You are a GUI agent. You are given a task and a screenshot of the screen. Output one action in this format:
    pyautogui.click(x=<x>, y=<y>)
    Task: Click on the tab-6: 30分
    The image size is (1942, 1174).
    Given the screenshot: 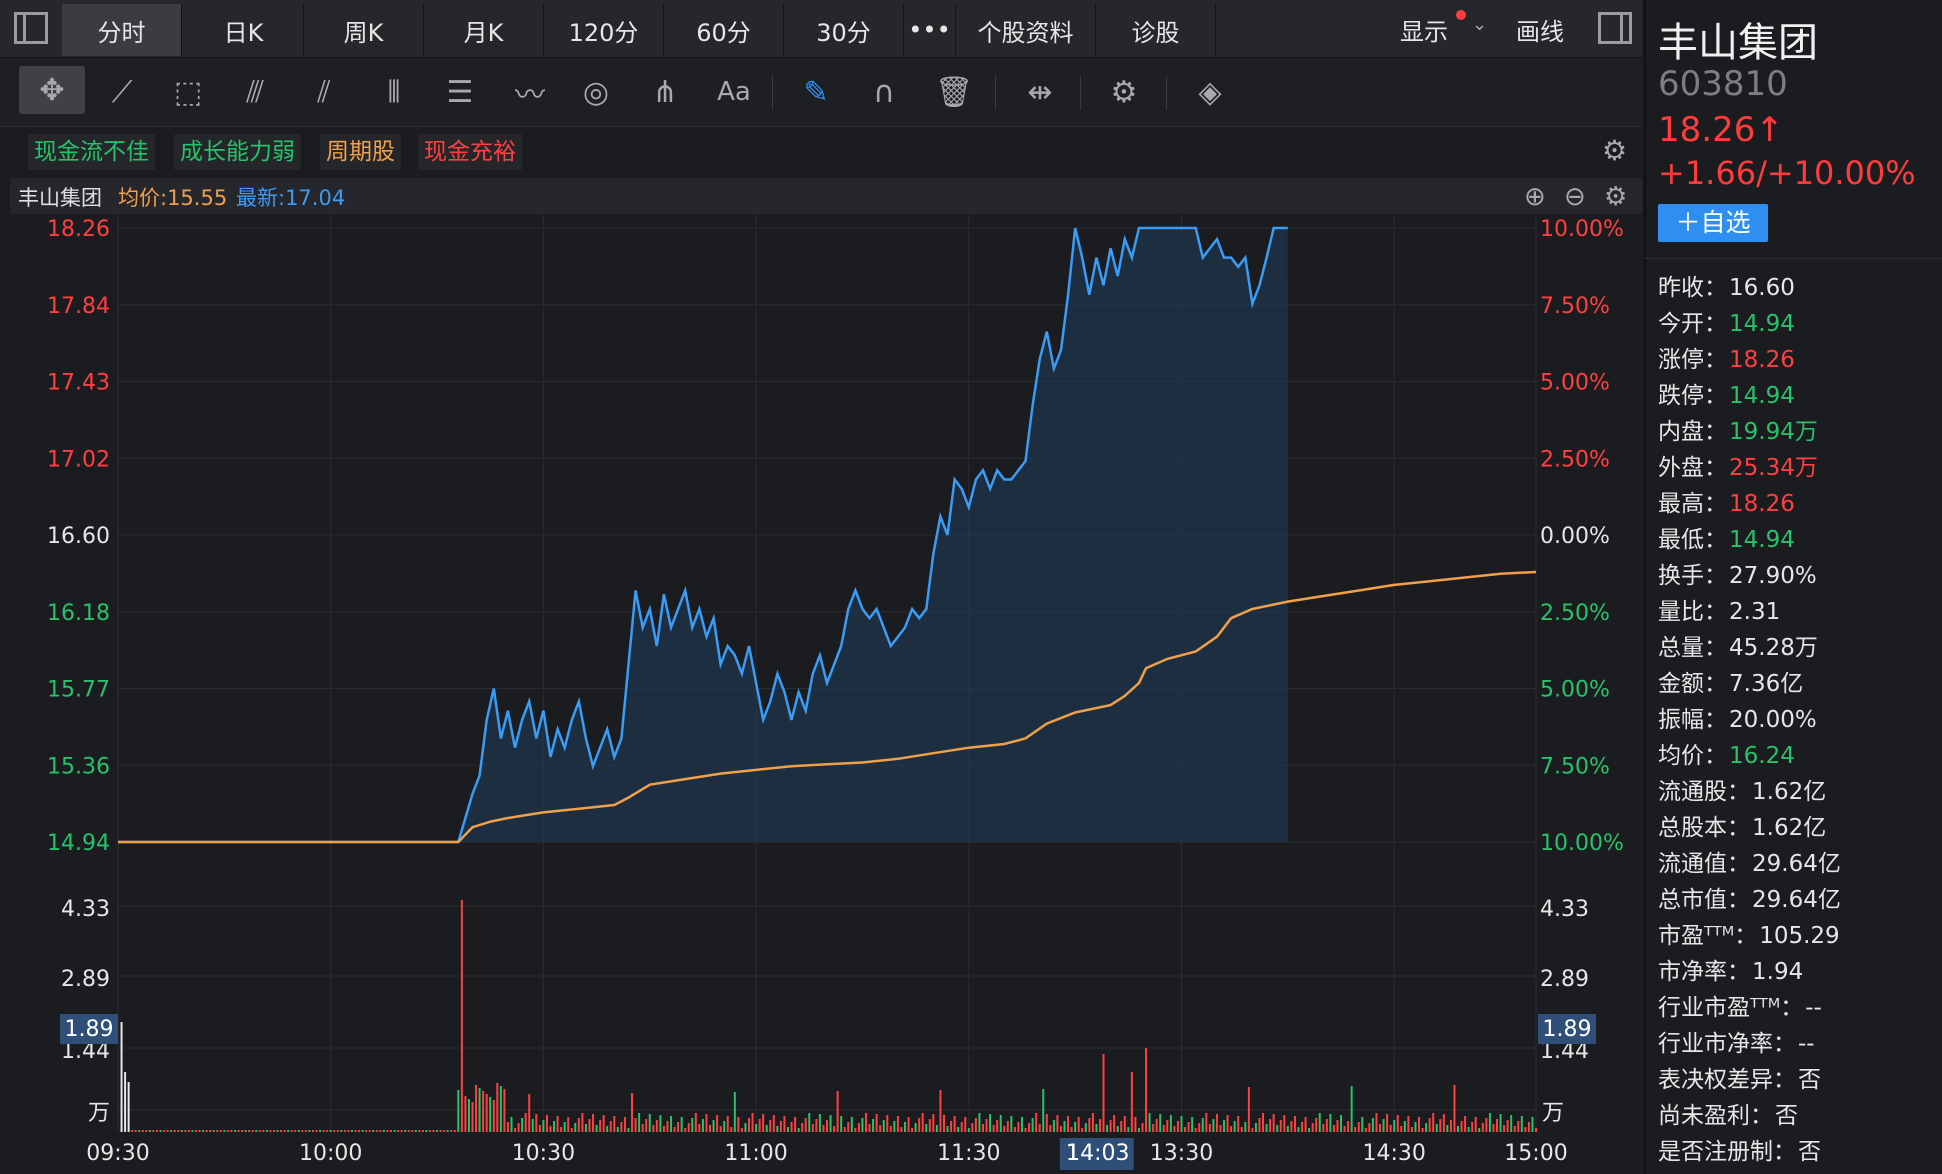 What is the action you would take?
    pyautogui.click(x=844, y=30)
    